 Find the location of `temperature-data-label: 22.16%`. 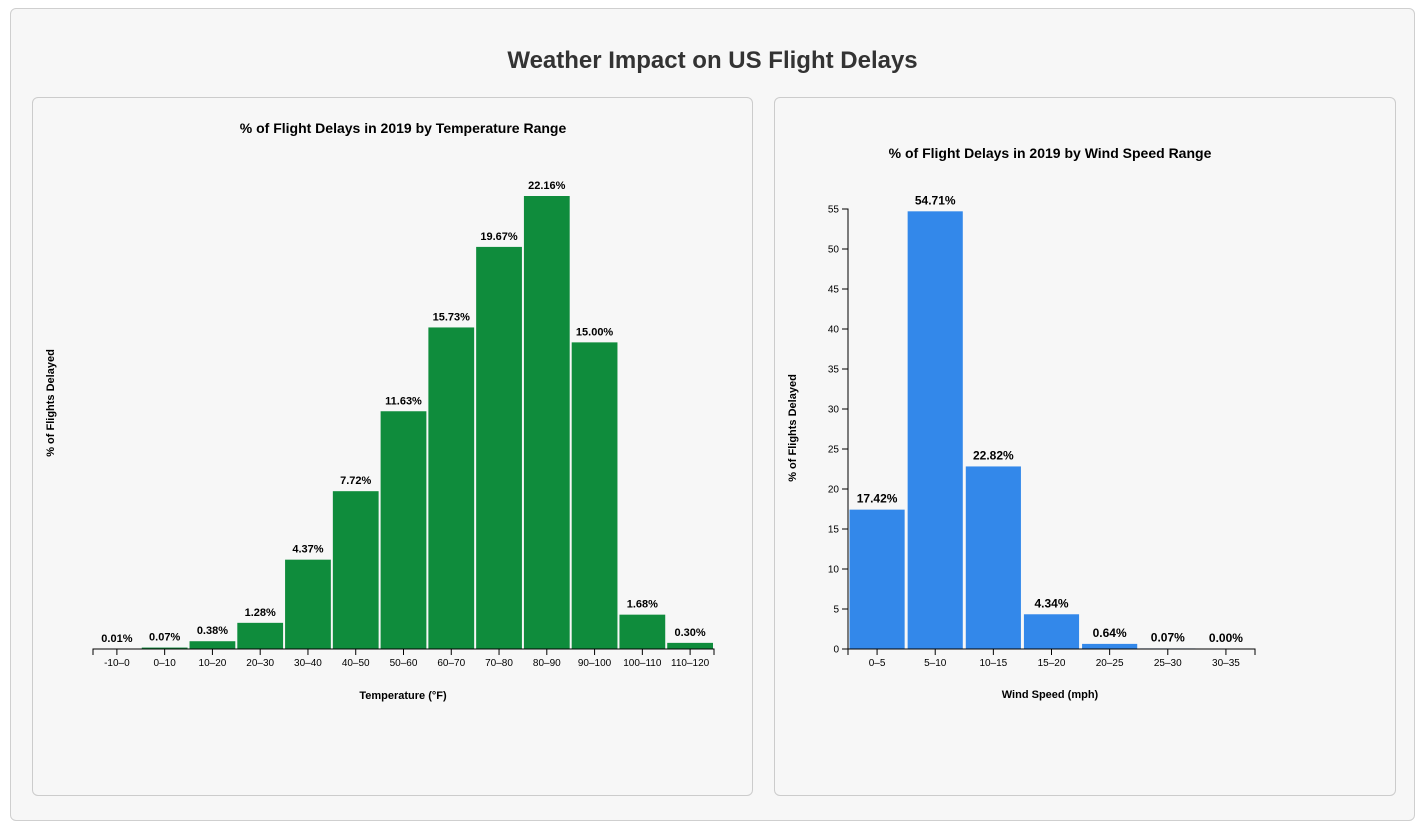

temperature-data-label: 22.16% is located at coordinates (547, 186).